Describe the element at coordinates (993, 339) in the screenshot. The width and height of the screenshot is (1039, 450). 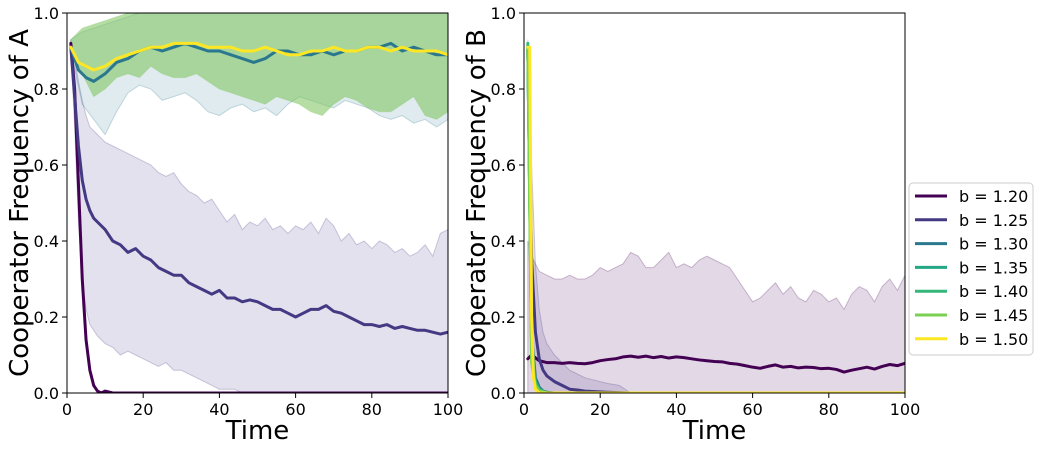
I see `legend-label: b = 1.50` at that location.